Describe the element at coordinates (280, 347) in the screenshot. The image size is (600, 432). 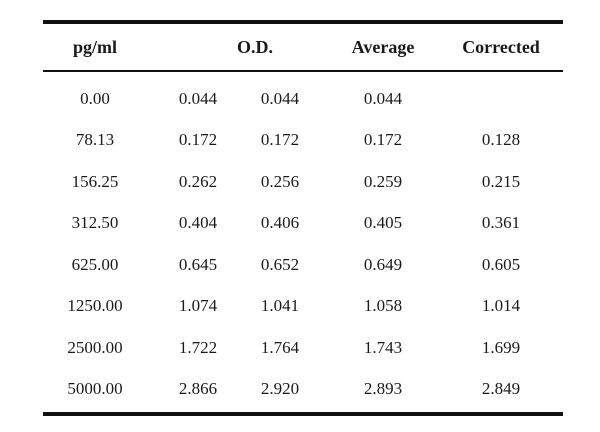
I see `cell-od-2: 1.764` at that location.